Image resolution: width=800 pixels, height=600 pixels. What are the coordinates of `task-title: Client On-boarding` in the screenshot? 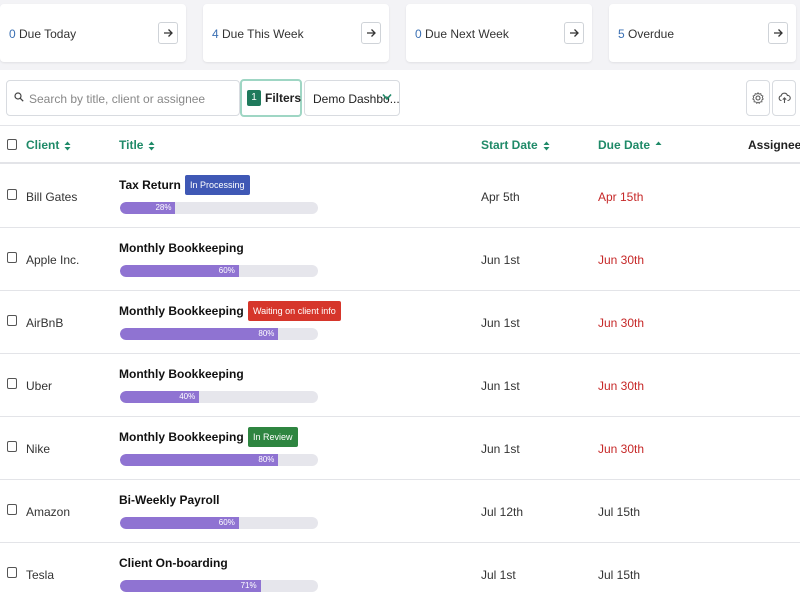 It's located at (173, 563).